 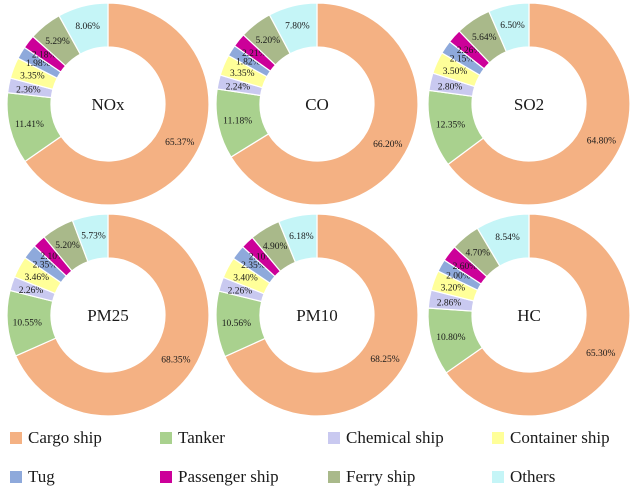 What do you see at coordinates (465, 267) in the screenshot?
I see `data-label-hc-passenger-ship: 2.60%` at bounding box center [465, 267].